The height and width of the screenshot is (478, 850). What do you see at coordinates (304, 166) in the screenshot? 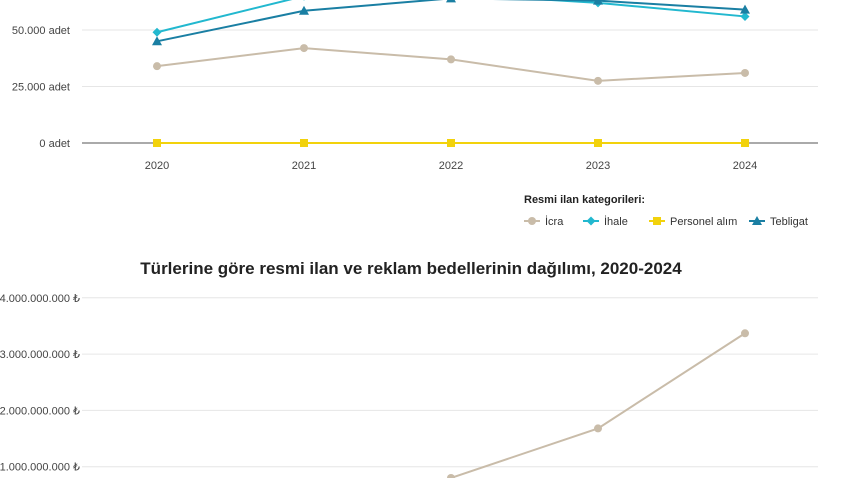
I see `x-tick-label: 2021` at bounding box center [304, 166].